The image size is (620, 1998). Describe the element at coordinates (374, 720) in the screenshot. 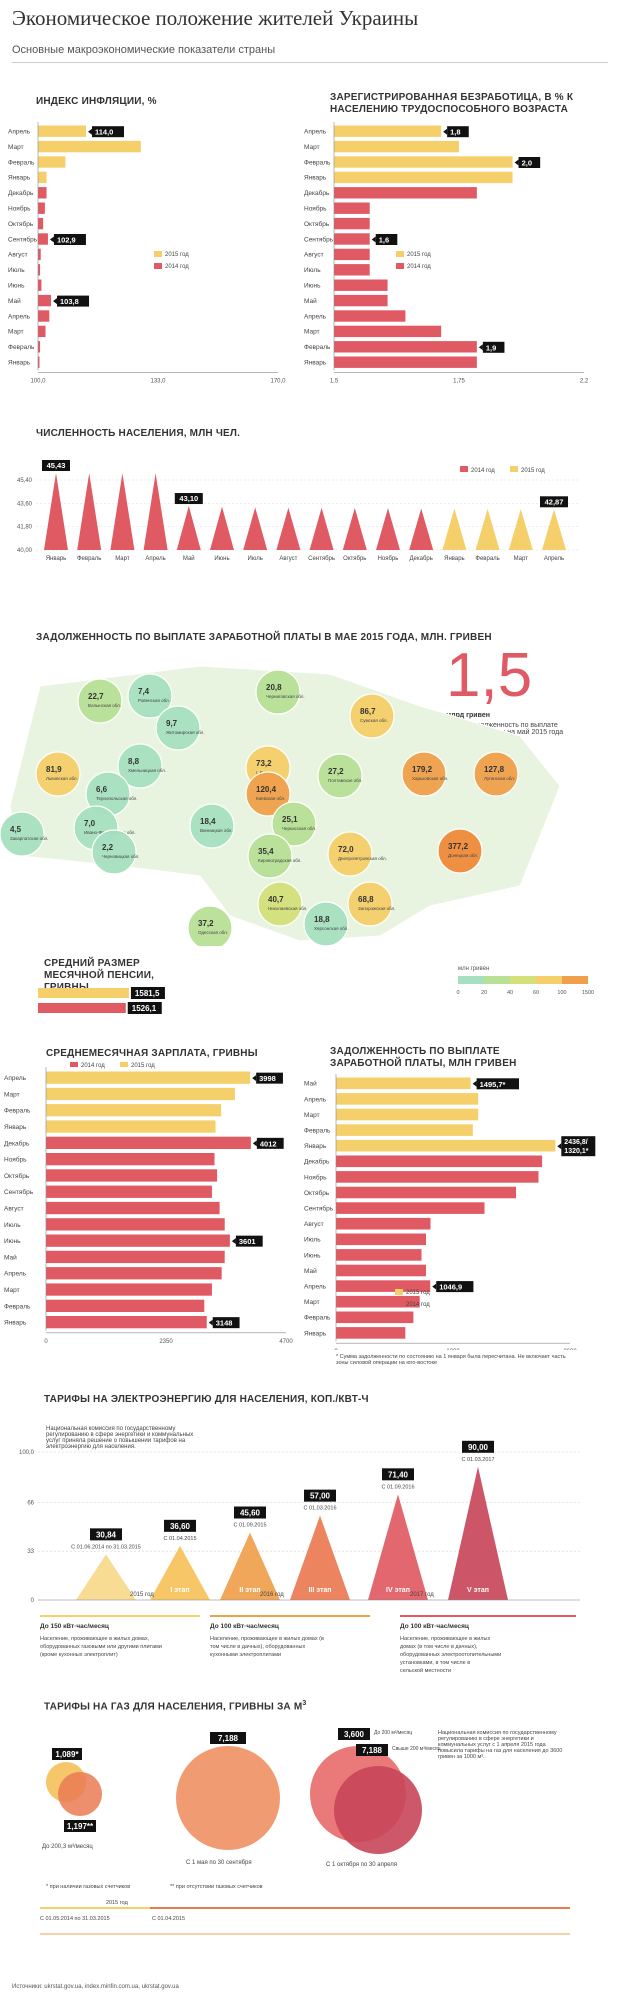

I see `region-name: Сумская обл.` at that location.